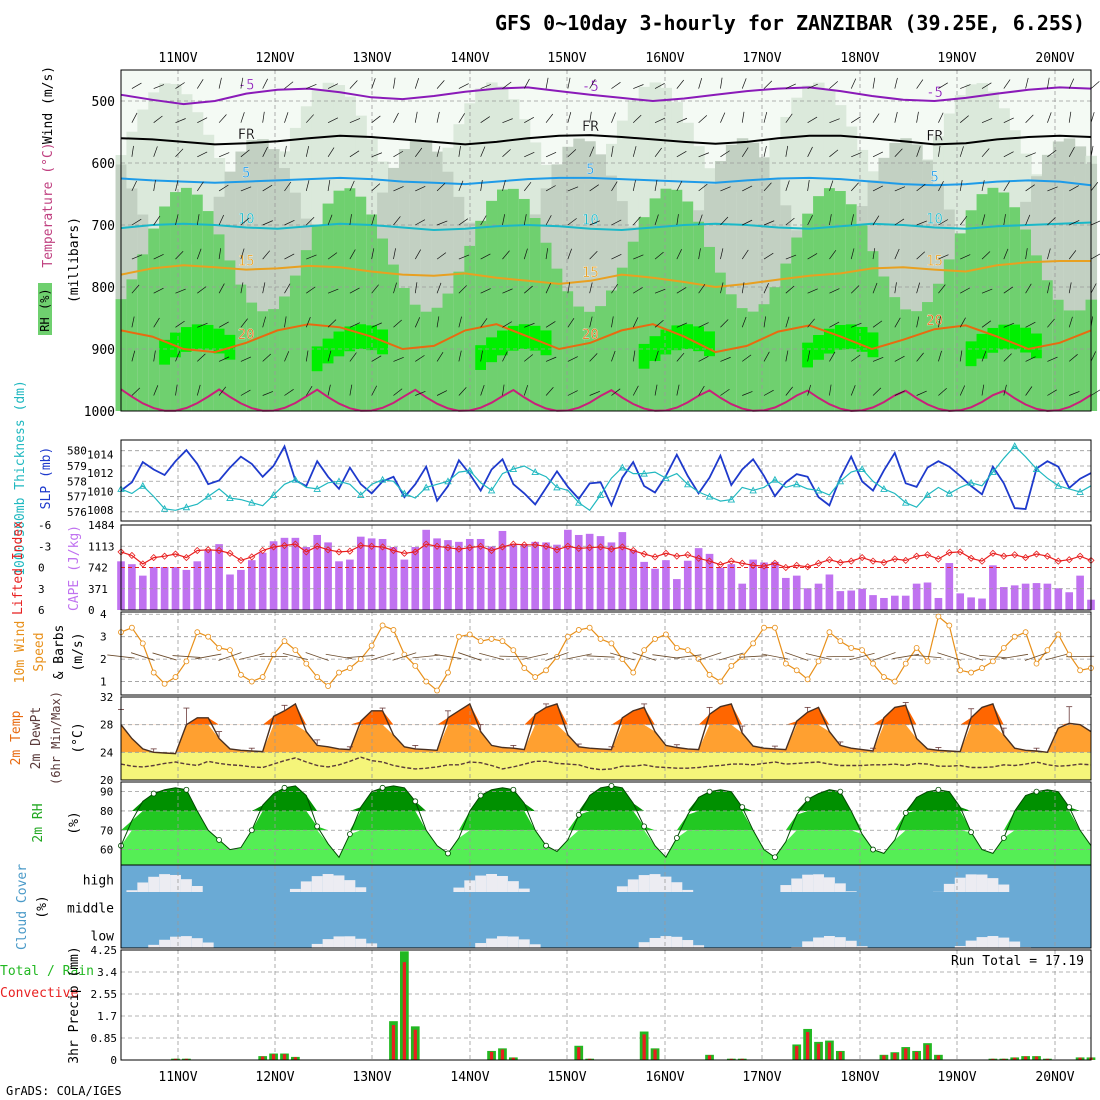 This screenshot has height=1100, width=1100. Describe the element at coordinates (1017, 961) in the screenshot. I see `precip-run-total: Run Total = 17.19` at that location.